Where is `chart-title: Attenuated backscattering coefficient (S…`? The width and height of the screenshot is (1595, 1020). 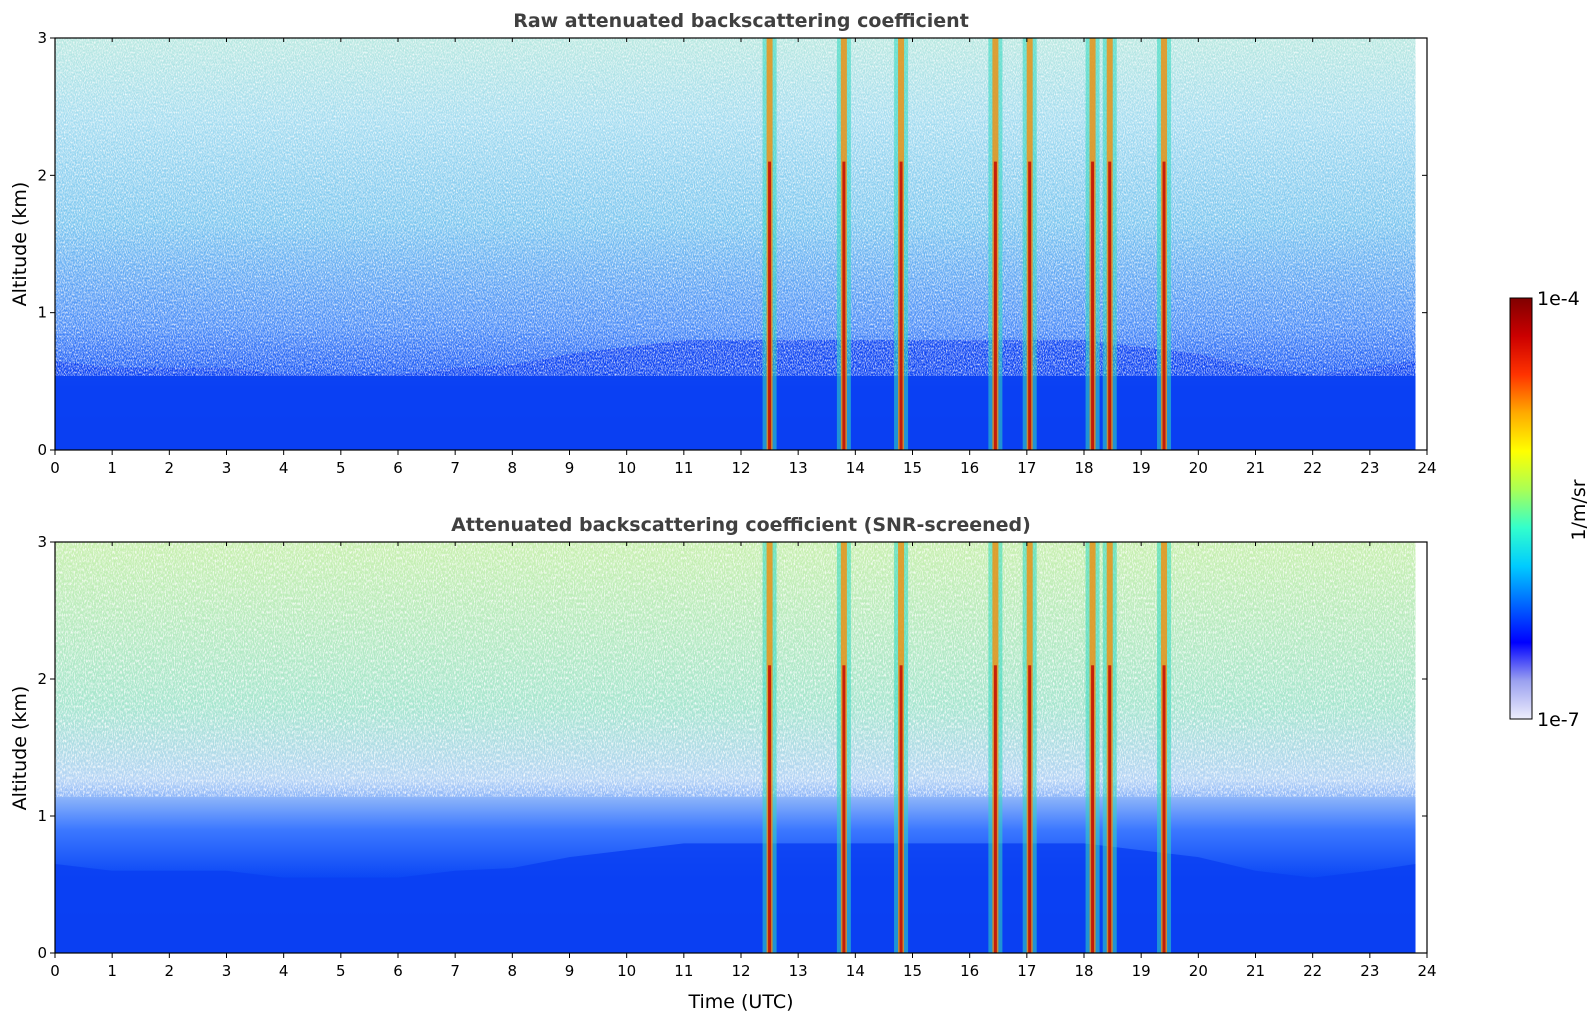 chart-title: Attenuated backscattering coefficient (S… is located at coordinates (741, 525).